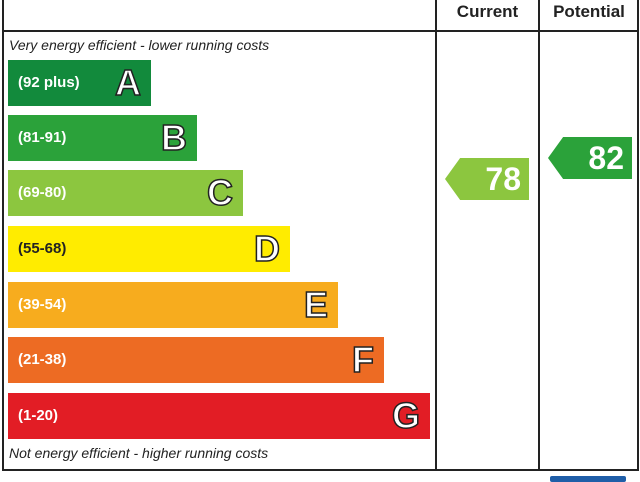  What do you see at coordinates (267, 248) in the screenshot?
I see `band-letter: D` at bounding box center [267, 248].